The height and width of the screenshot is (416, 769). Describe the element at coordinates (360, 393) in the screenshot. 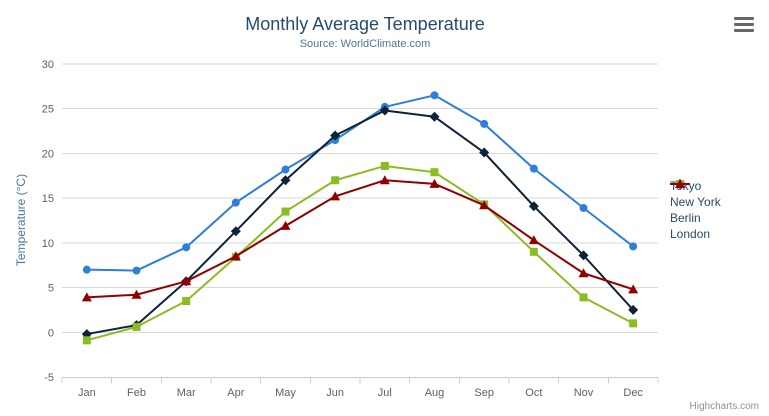

I see `x-axis-labels: Jan Feb Mar Apr May Jun Jul Aug Sep Oct Nov Dec` at that location.